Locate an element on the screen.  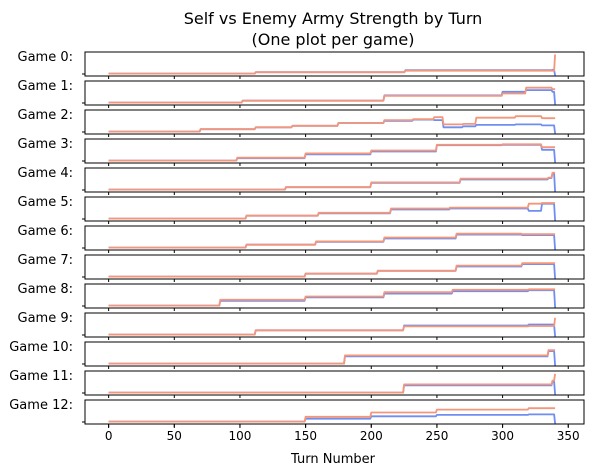
x-tick-label: 0 is located at coordinates (109, 436).